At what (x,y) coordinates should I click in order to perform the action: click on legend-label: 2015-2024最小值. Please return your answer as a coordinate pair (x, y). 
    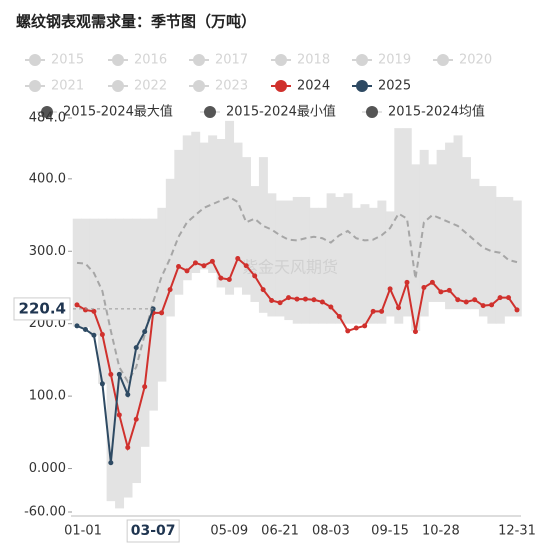
    Looking at the image, I should click on (281, 112).